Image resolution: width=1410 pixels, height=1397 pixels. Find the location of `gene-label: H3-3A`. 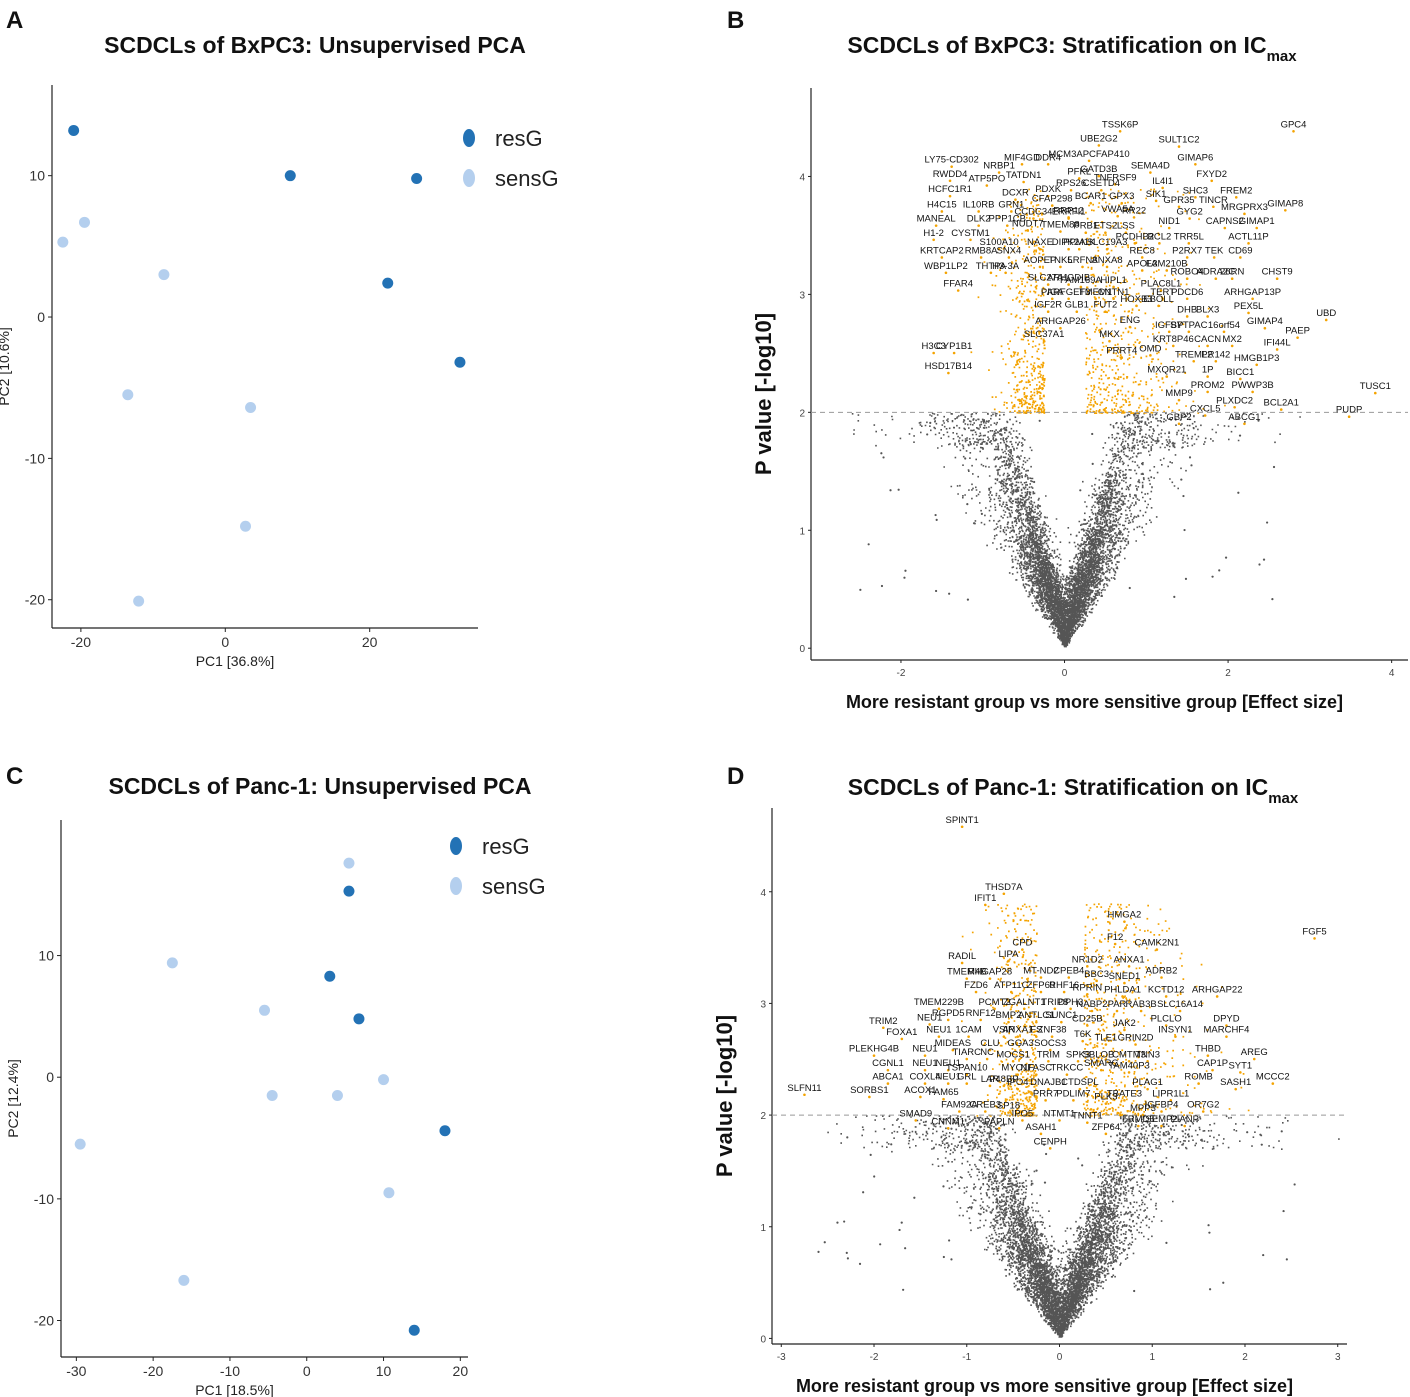

gene-label: H3-3A is located at coordinates (1006, 266).